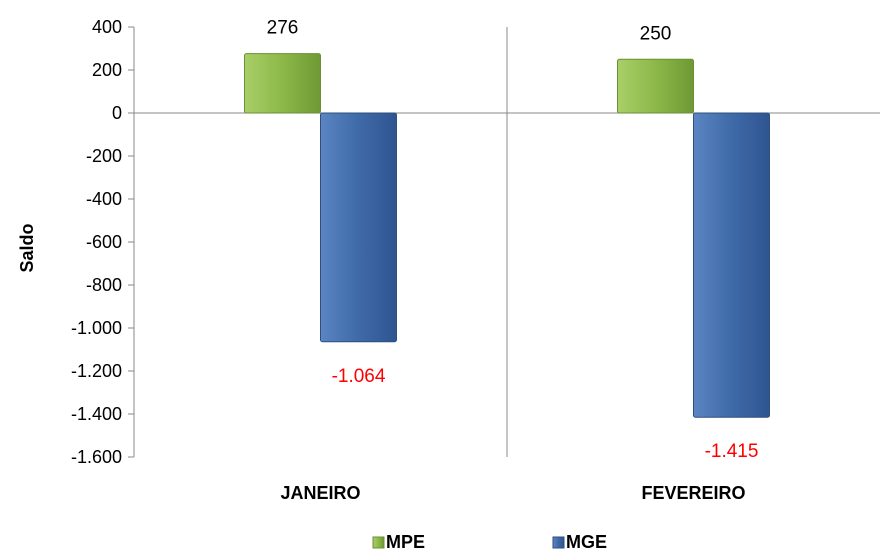  What do you see at coordinates (693, 493) in the screenshot?
I see `category-label: FEVEREIRO` at bounding box center [693, 493].